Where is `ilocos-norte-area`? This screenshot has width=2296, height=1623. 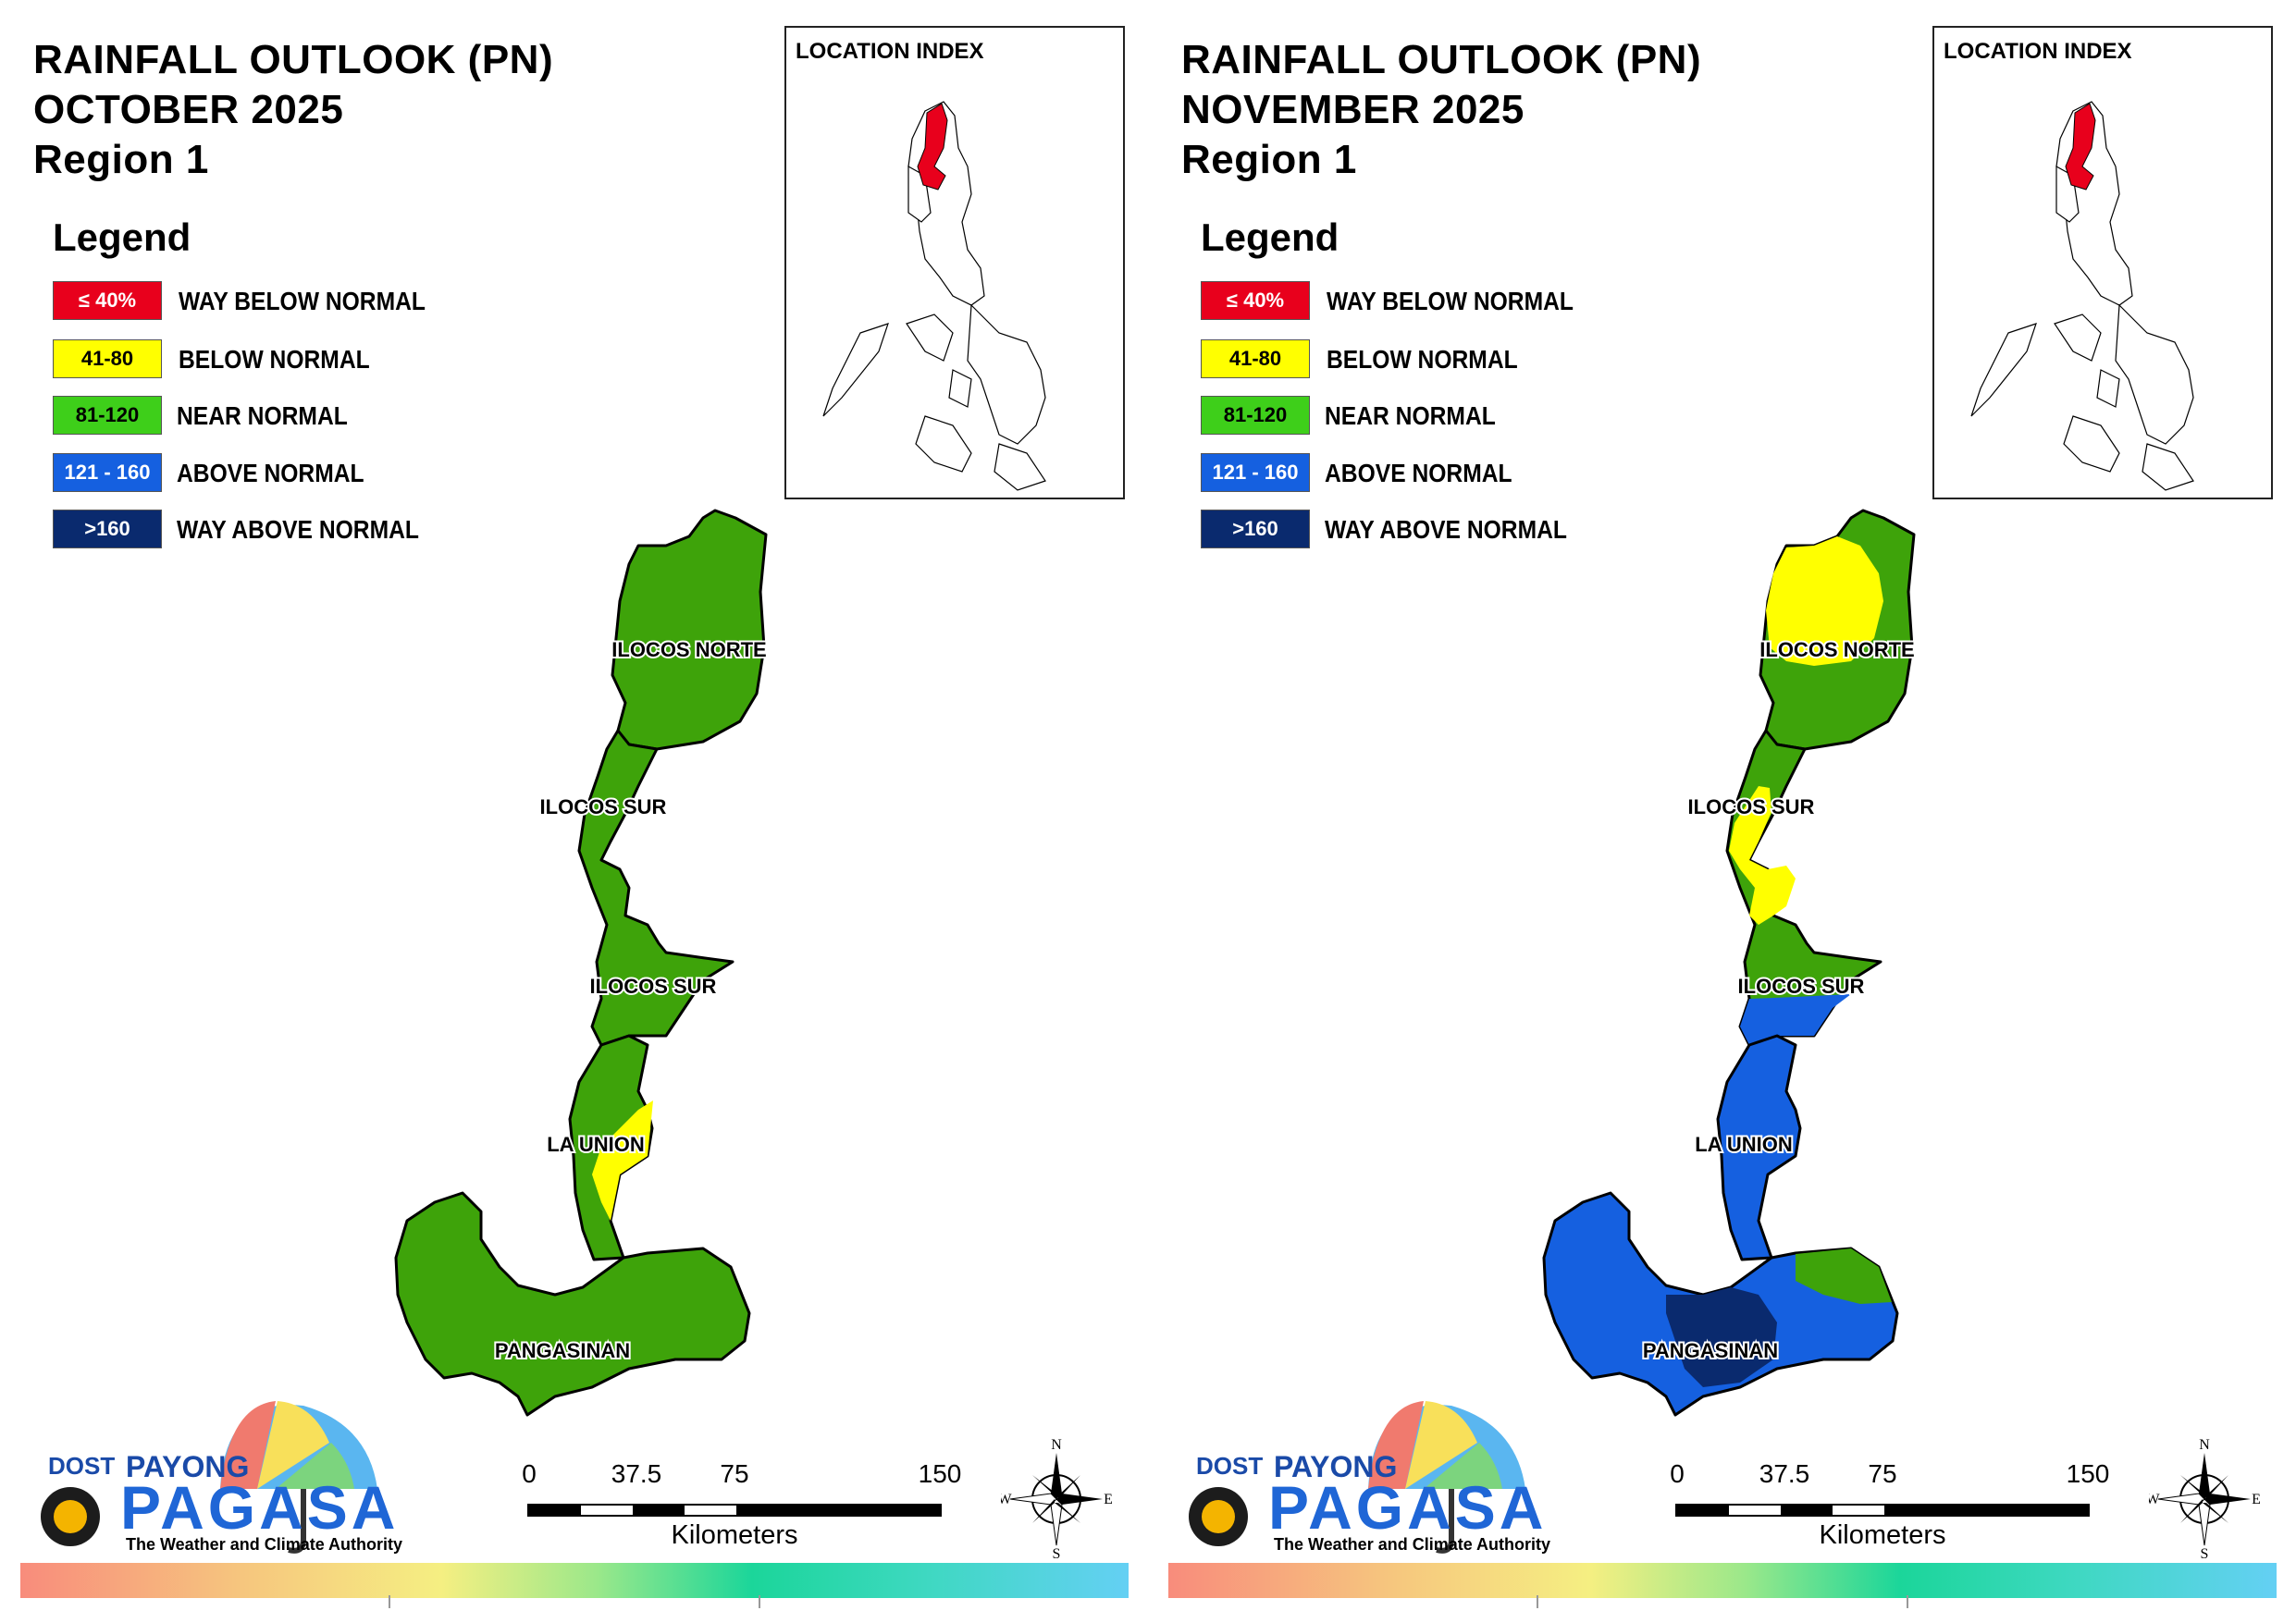
ilocos-norte-area is located at coordinates (689, 630).